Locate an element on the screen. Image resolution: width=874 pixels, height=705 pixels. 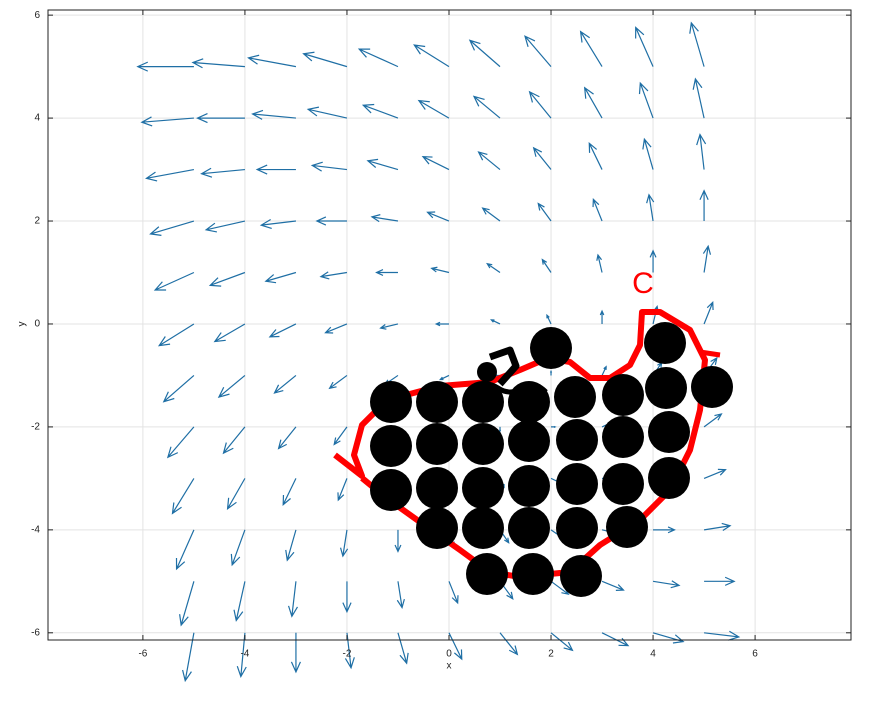
x-tick-label: 0 is located at coordinates (449, 654).